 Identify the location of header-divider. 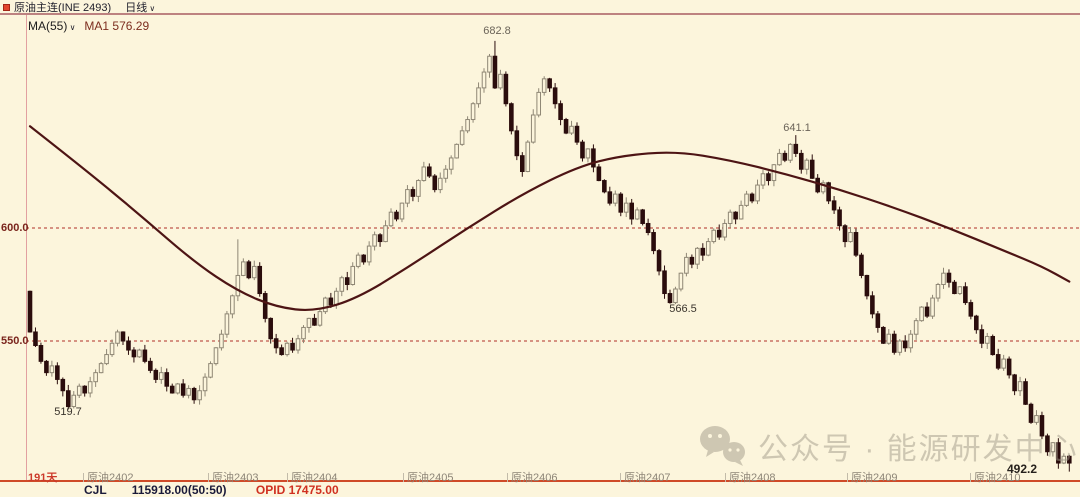
(540, 14).